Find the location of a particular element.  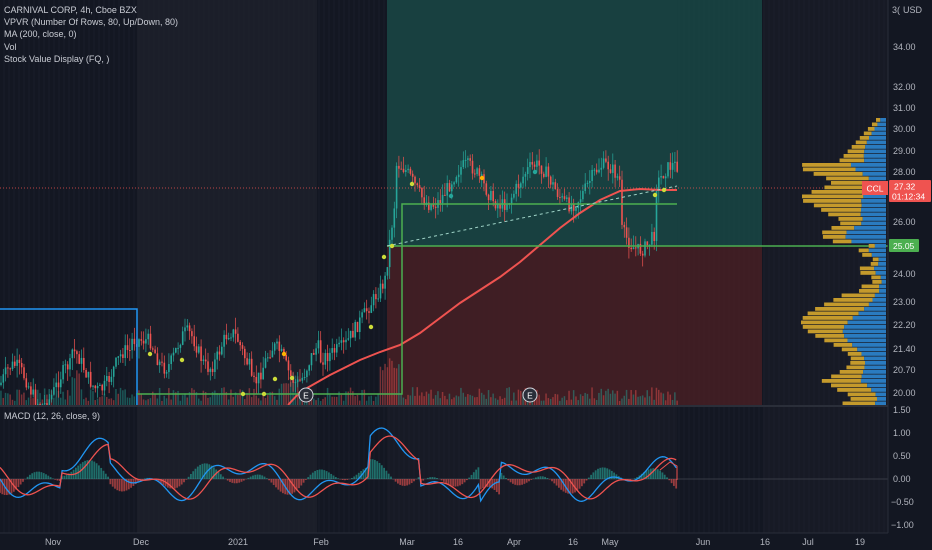

price-tick-label: 31.00 is located at coordinates (904, 108).